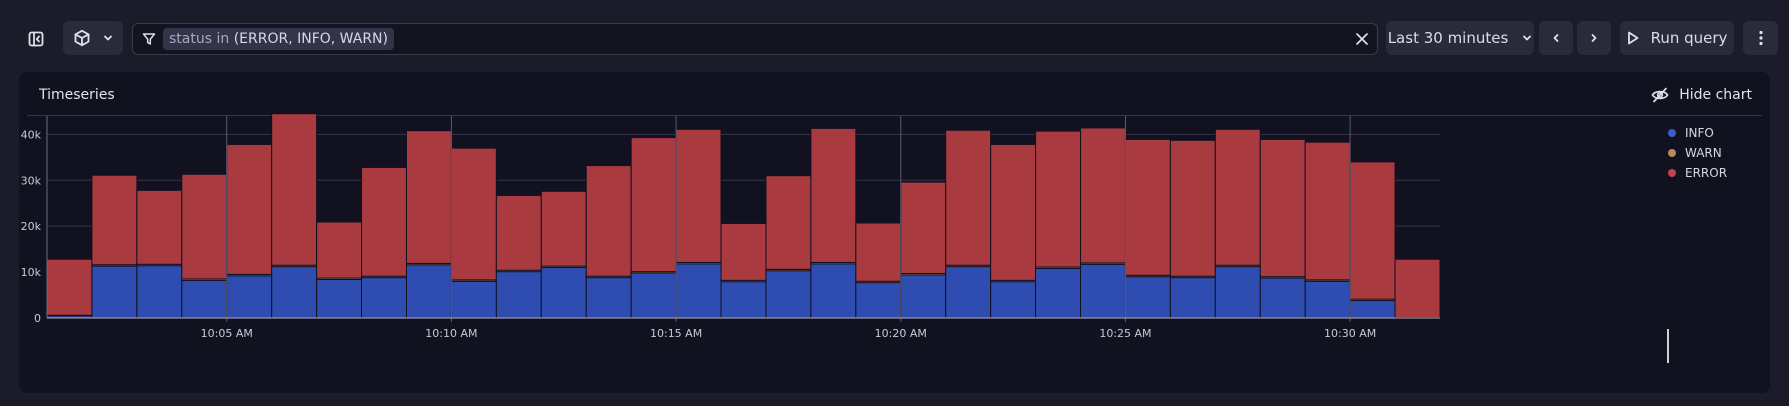 Image resolution: width=1789 pixels, height=406 pixels. What do you see at coordinates (82, 38) in the screenshot?
I see `cube-icon` at bounding box center [82, 38].